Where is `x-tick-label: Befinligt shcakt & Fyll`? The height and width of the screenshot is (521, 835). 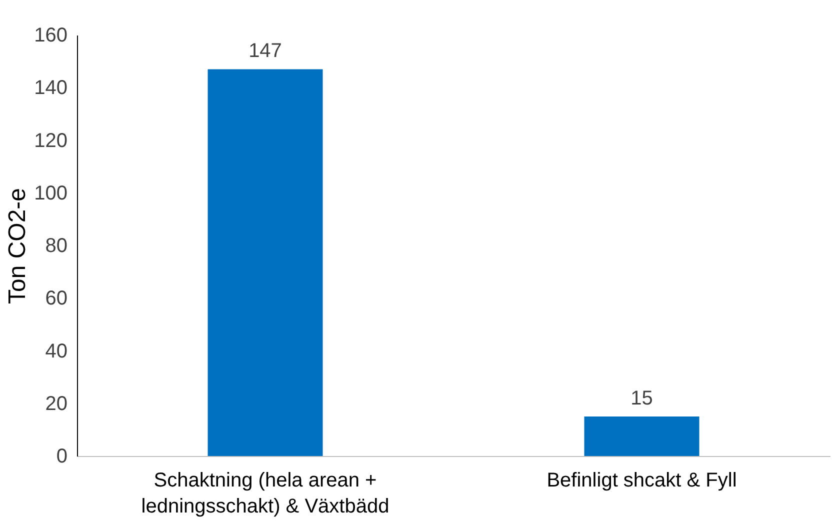
x-tick-label: Befinligt shcakt & Fyll is located at coordinates (641, 481).